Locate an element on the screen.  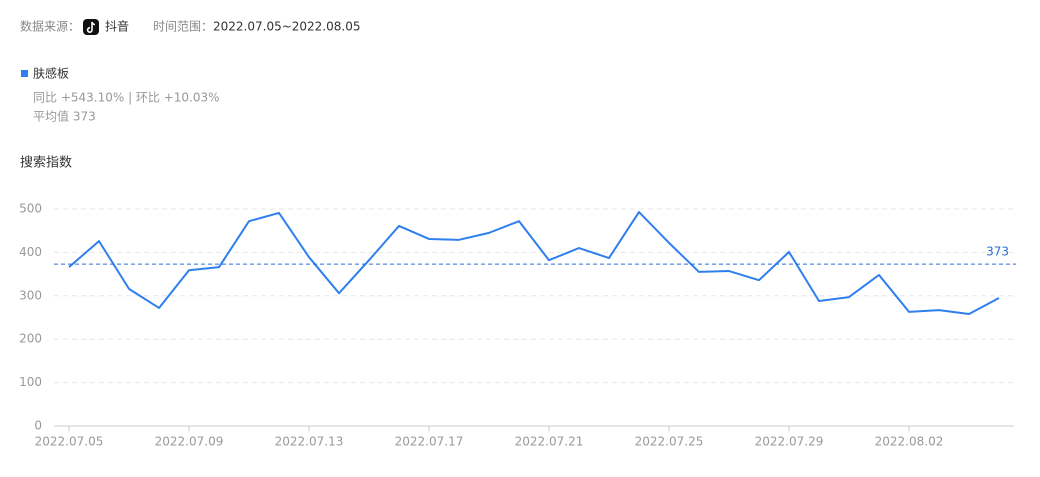
x-tick-label: 2022.07.29 is located at coordinates (789, 442).